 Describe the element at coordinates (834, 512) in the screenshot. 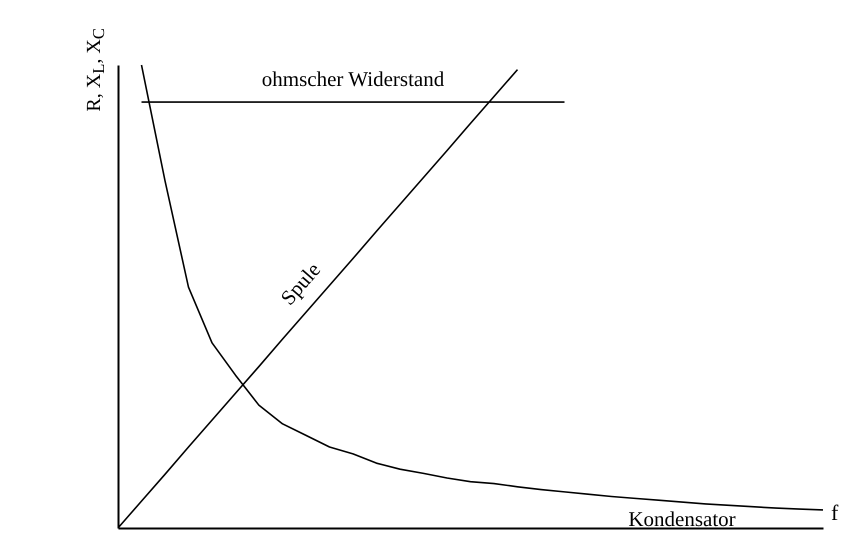

I see `x-axis-title: f` at that location.